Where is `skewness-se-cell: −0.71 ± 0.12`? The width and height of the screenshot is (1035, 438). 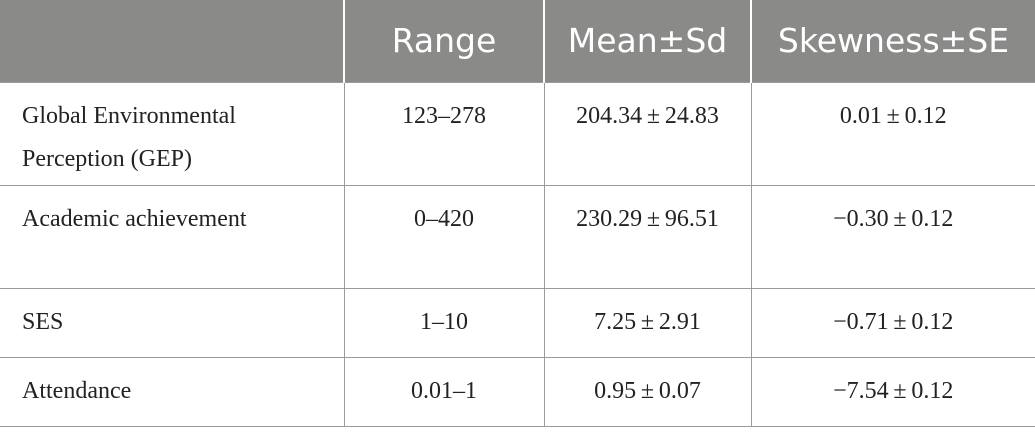 skewness-se-cell: −0.71 ± 0.12 is located at coordinates (892, 322).